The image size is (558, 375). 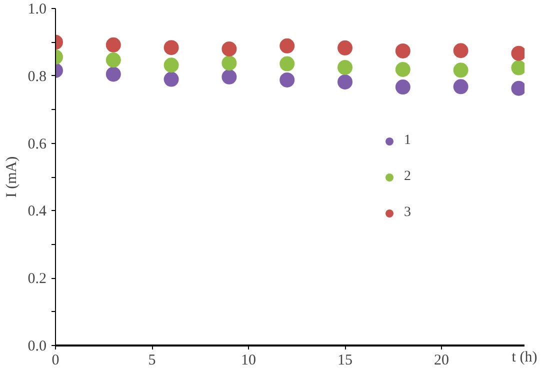 I want to click on x-tick-label: 5, so click(x=152, y=360).